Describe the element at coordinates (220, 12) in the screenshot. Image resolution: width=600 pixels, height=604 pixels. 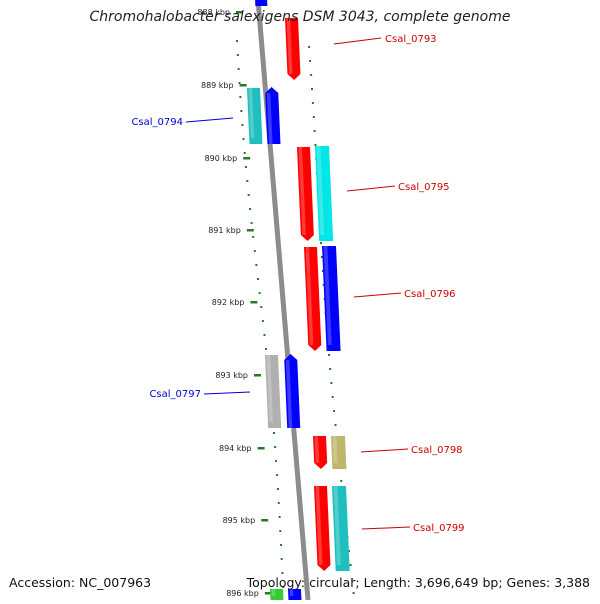
I see `ruler-tick: 888 kbp` at that location.